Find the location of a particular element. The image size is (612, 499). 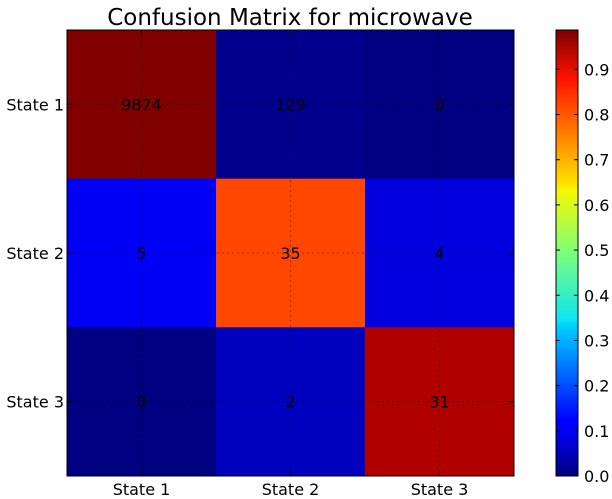

colorbar-ticks: 0.0 0.1 0.2 0.3 0.4 0.5 0.6 0.7 0.8 0.9 is located at coordinates (582, 273).